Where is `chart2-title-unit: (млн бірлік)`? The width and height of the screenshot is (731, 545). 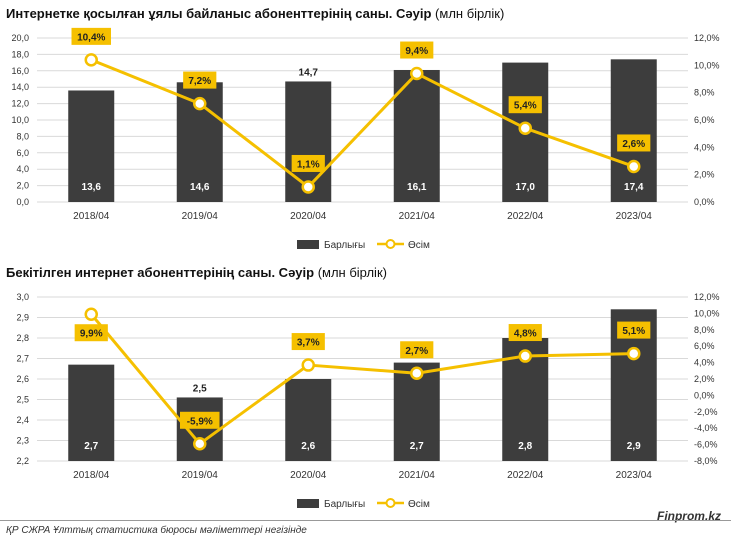 chart2-title-unit: (млн бірлік) is located at coordinates (350, 272).